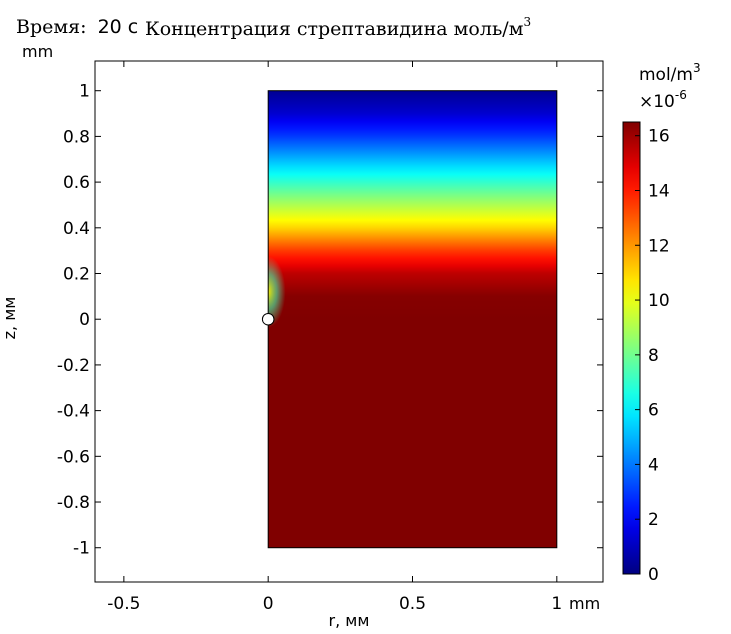 Image resolution: width=731 pixels, height=634 pixels. Describe the element at coordinates (653, 575) in the screenshot. I see `colorbar-tick-label: 0` at that location.